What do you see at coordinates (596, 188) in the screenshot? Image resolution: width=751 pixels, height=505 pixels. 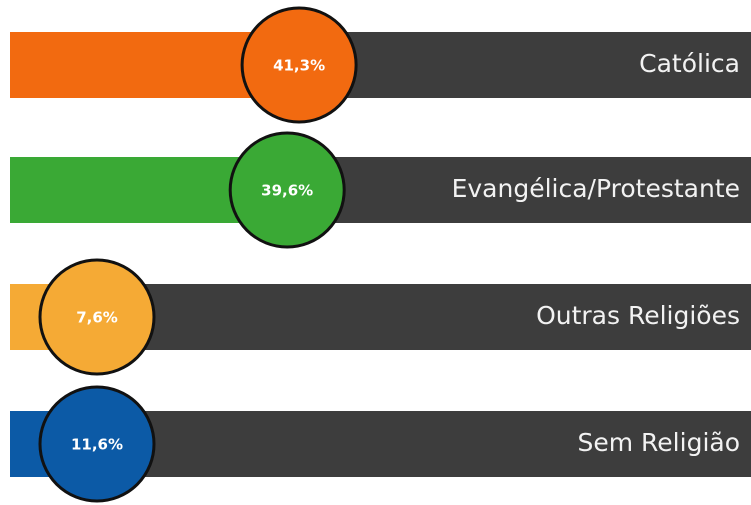 I see `category-label: Evangélica/Protestante` at bounding box center [596, 188].